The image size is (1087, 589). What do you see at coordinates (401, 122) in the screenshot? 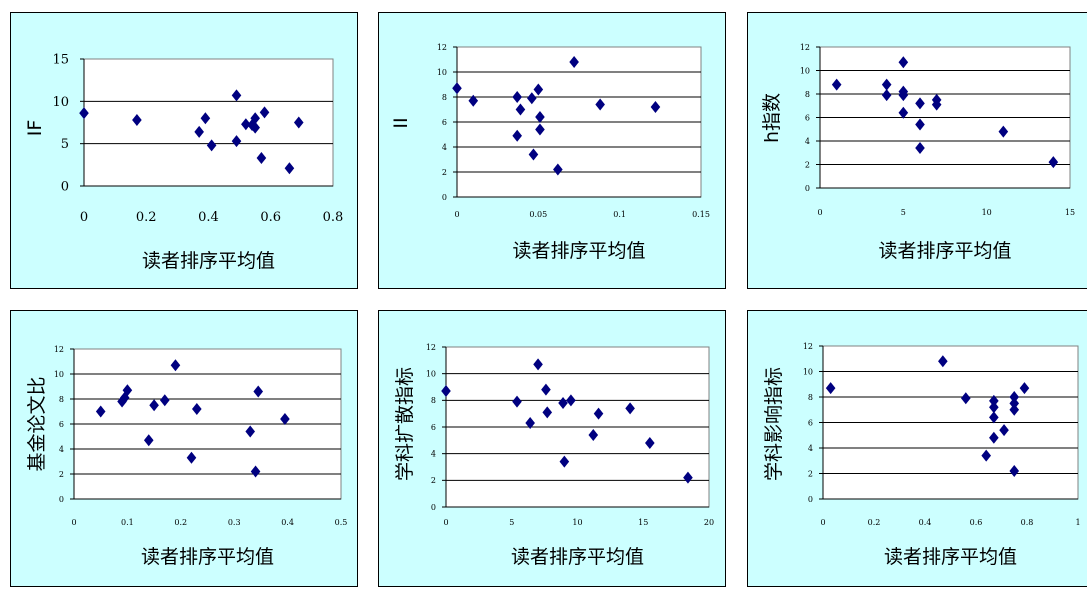
I see `y-axis-title: II` at bounding box center [401, 122].